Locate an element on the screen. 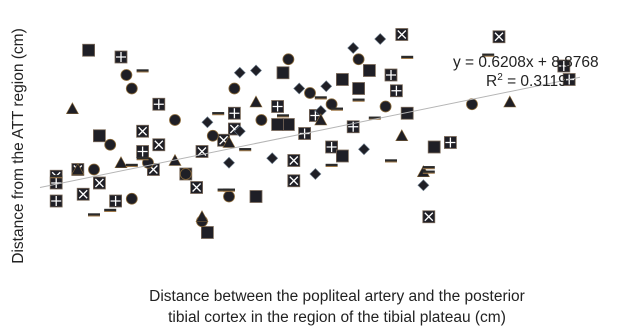 The image size is (639, 334). r-squared-label: R2 = 0.3119 is located at coordinates (526, 81).